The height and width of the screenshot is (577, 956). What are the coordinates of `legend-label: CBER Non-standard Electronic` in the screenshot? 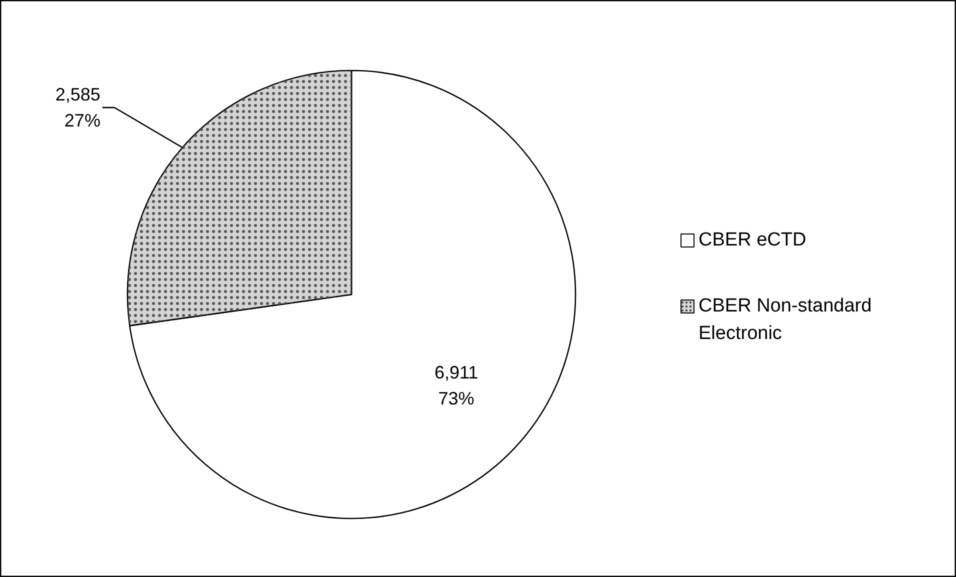 It's located at (785, 320).